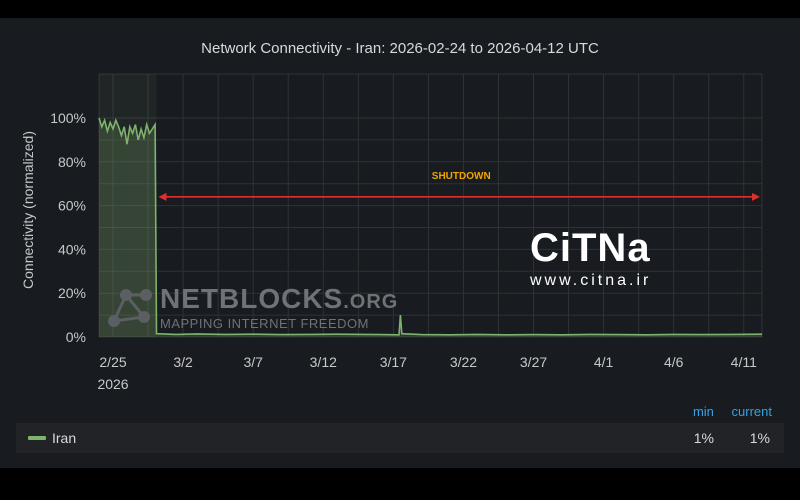 The height and width of the screenshot is (500, 800). Describe the element at coordinates (72, 249) in the screenshot. I see `y-tick-label: 40%` at that location.